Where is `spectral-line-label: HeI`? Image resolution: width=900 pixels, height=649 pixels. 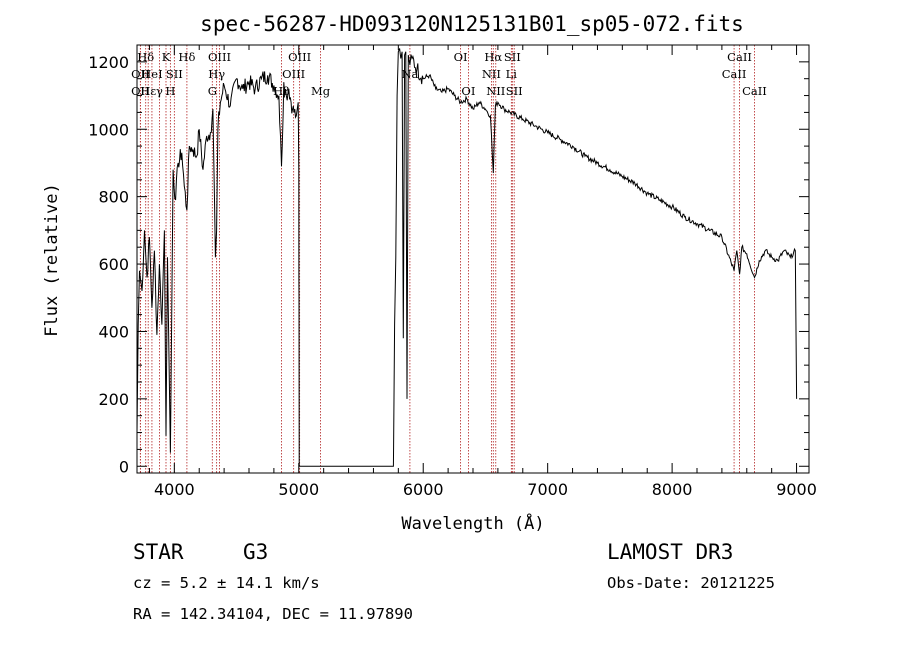
spectral-line-label: HeI is located at coordinates (151, 74).